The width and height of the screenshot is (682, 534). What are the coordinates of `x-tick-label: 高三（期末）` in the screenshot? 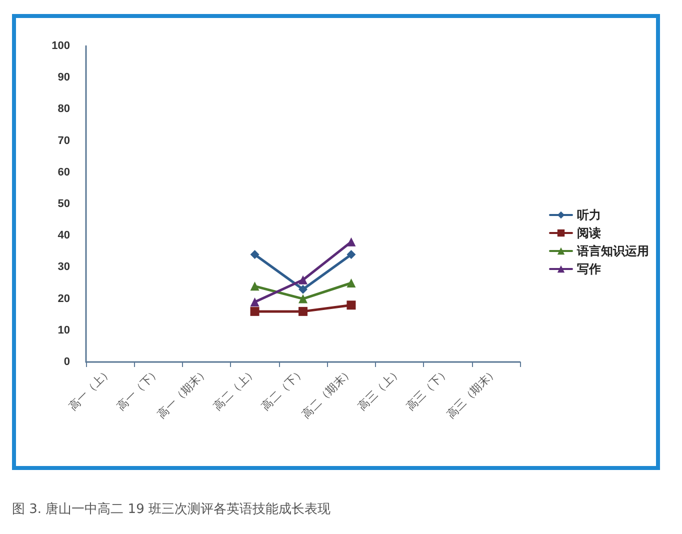 It's located at (472, 393).